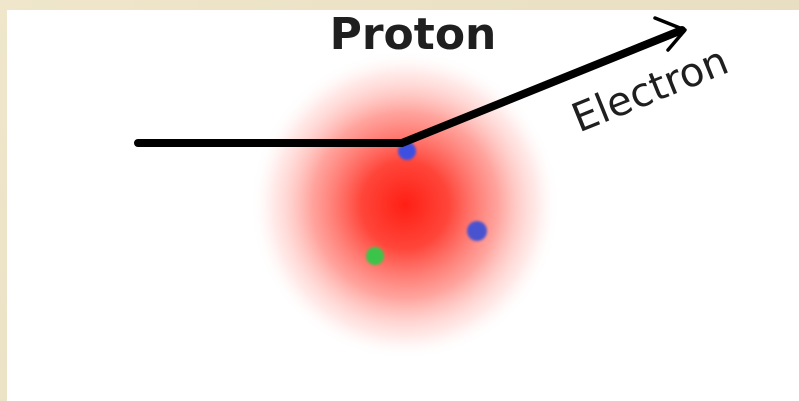  What do you see at coordinates (670, 34) in the screenshot?
I see `arrowhead-icon` at bounding box center [670, 34].